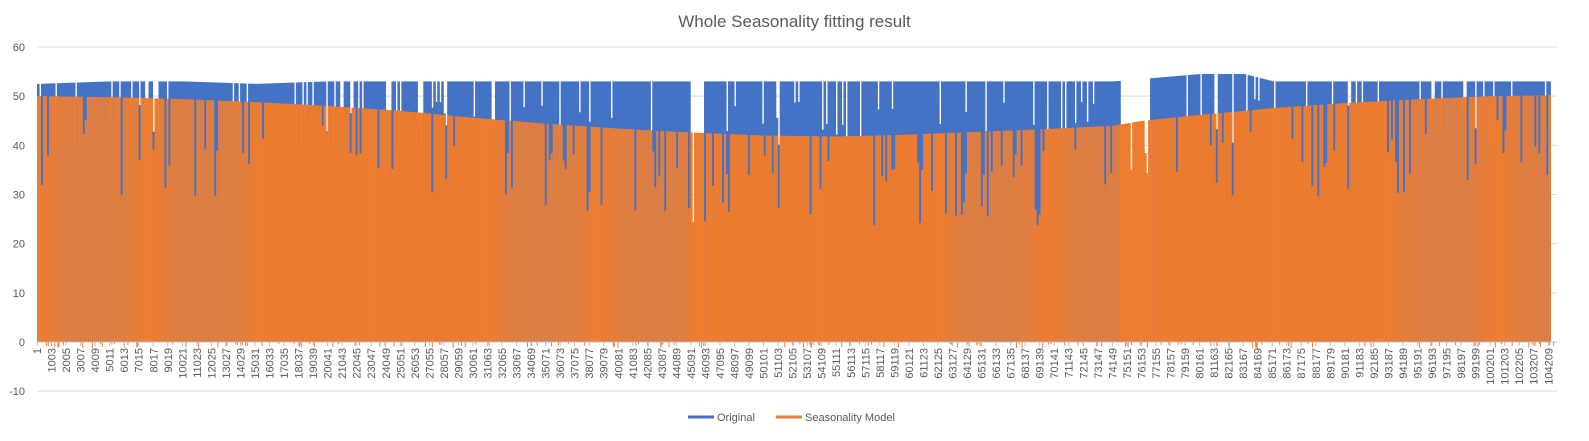 This screenshot has width=1589, height=441. What do you see at coordinates (895, 363) in the screenshot?
I see `x-tick-label: 59119` at bounding box center [895, 363].